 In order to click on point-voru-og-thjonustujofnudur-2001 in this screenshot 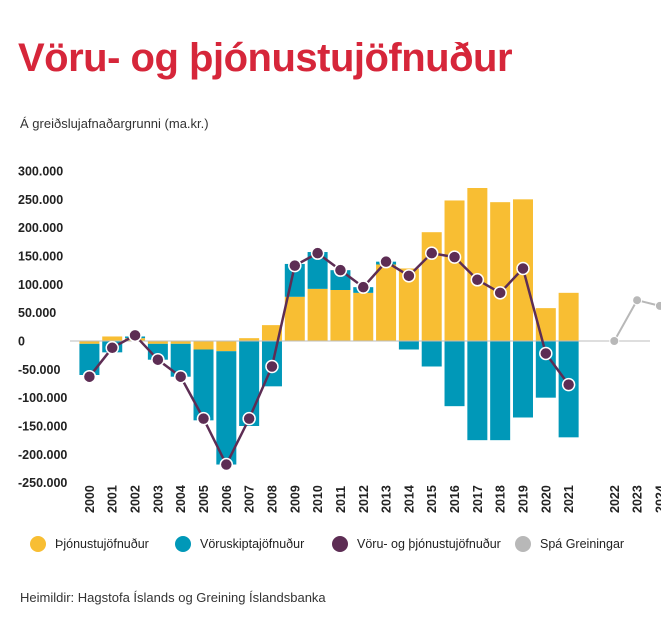, I will do `click(112, 348)`.